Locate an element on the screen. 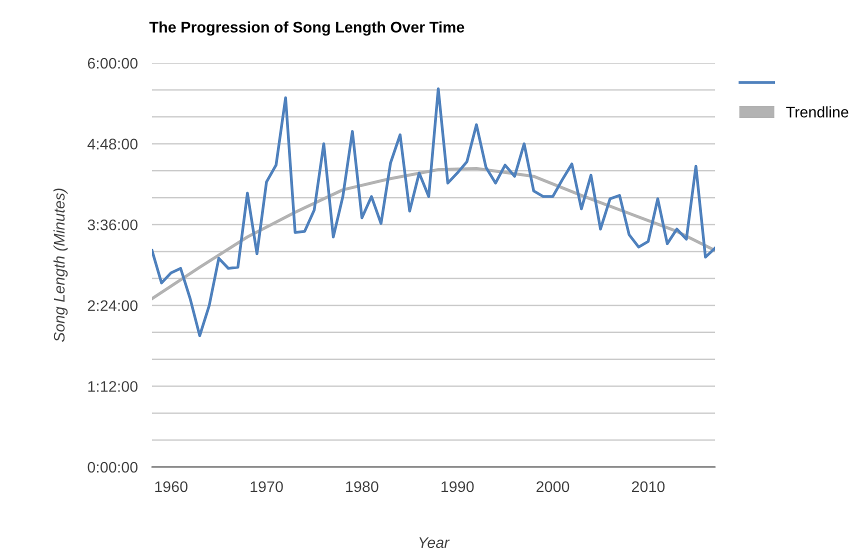 This screenshot has height=558, width=862. y-tick-label: 6:00:00 is located at coordinates (113, 63).